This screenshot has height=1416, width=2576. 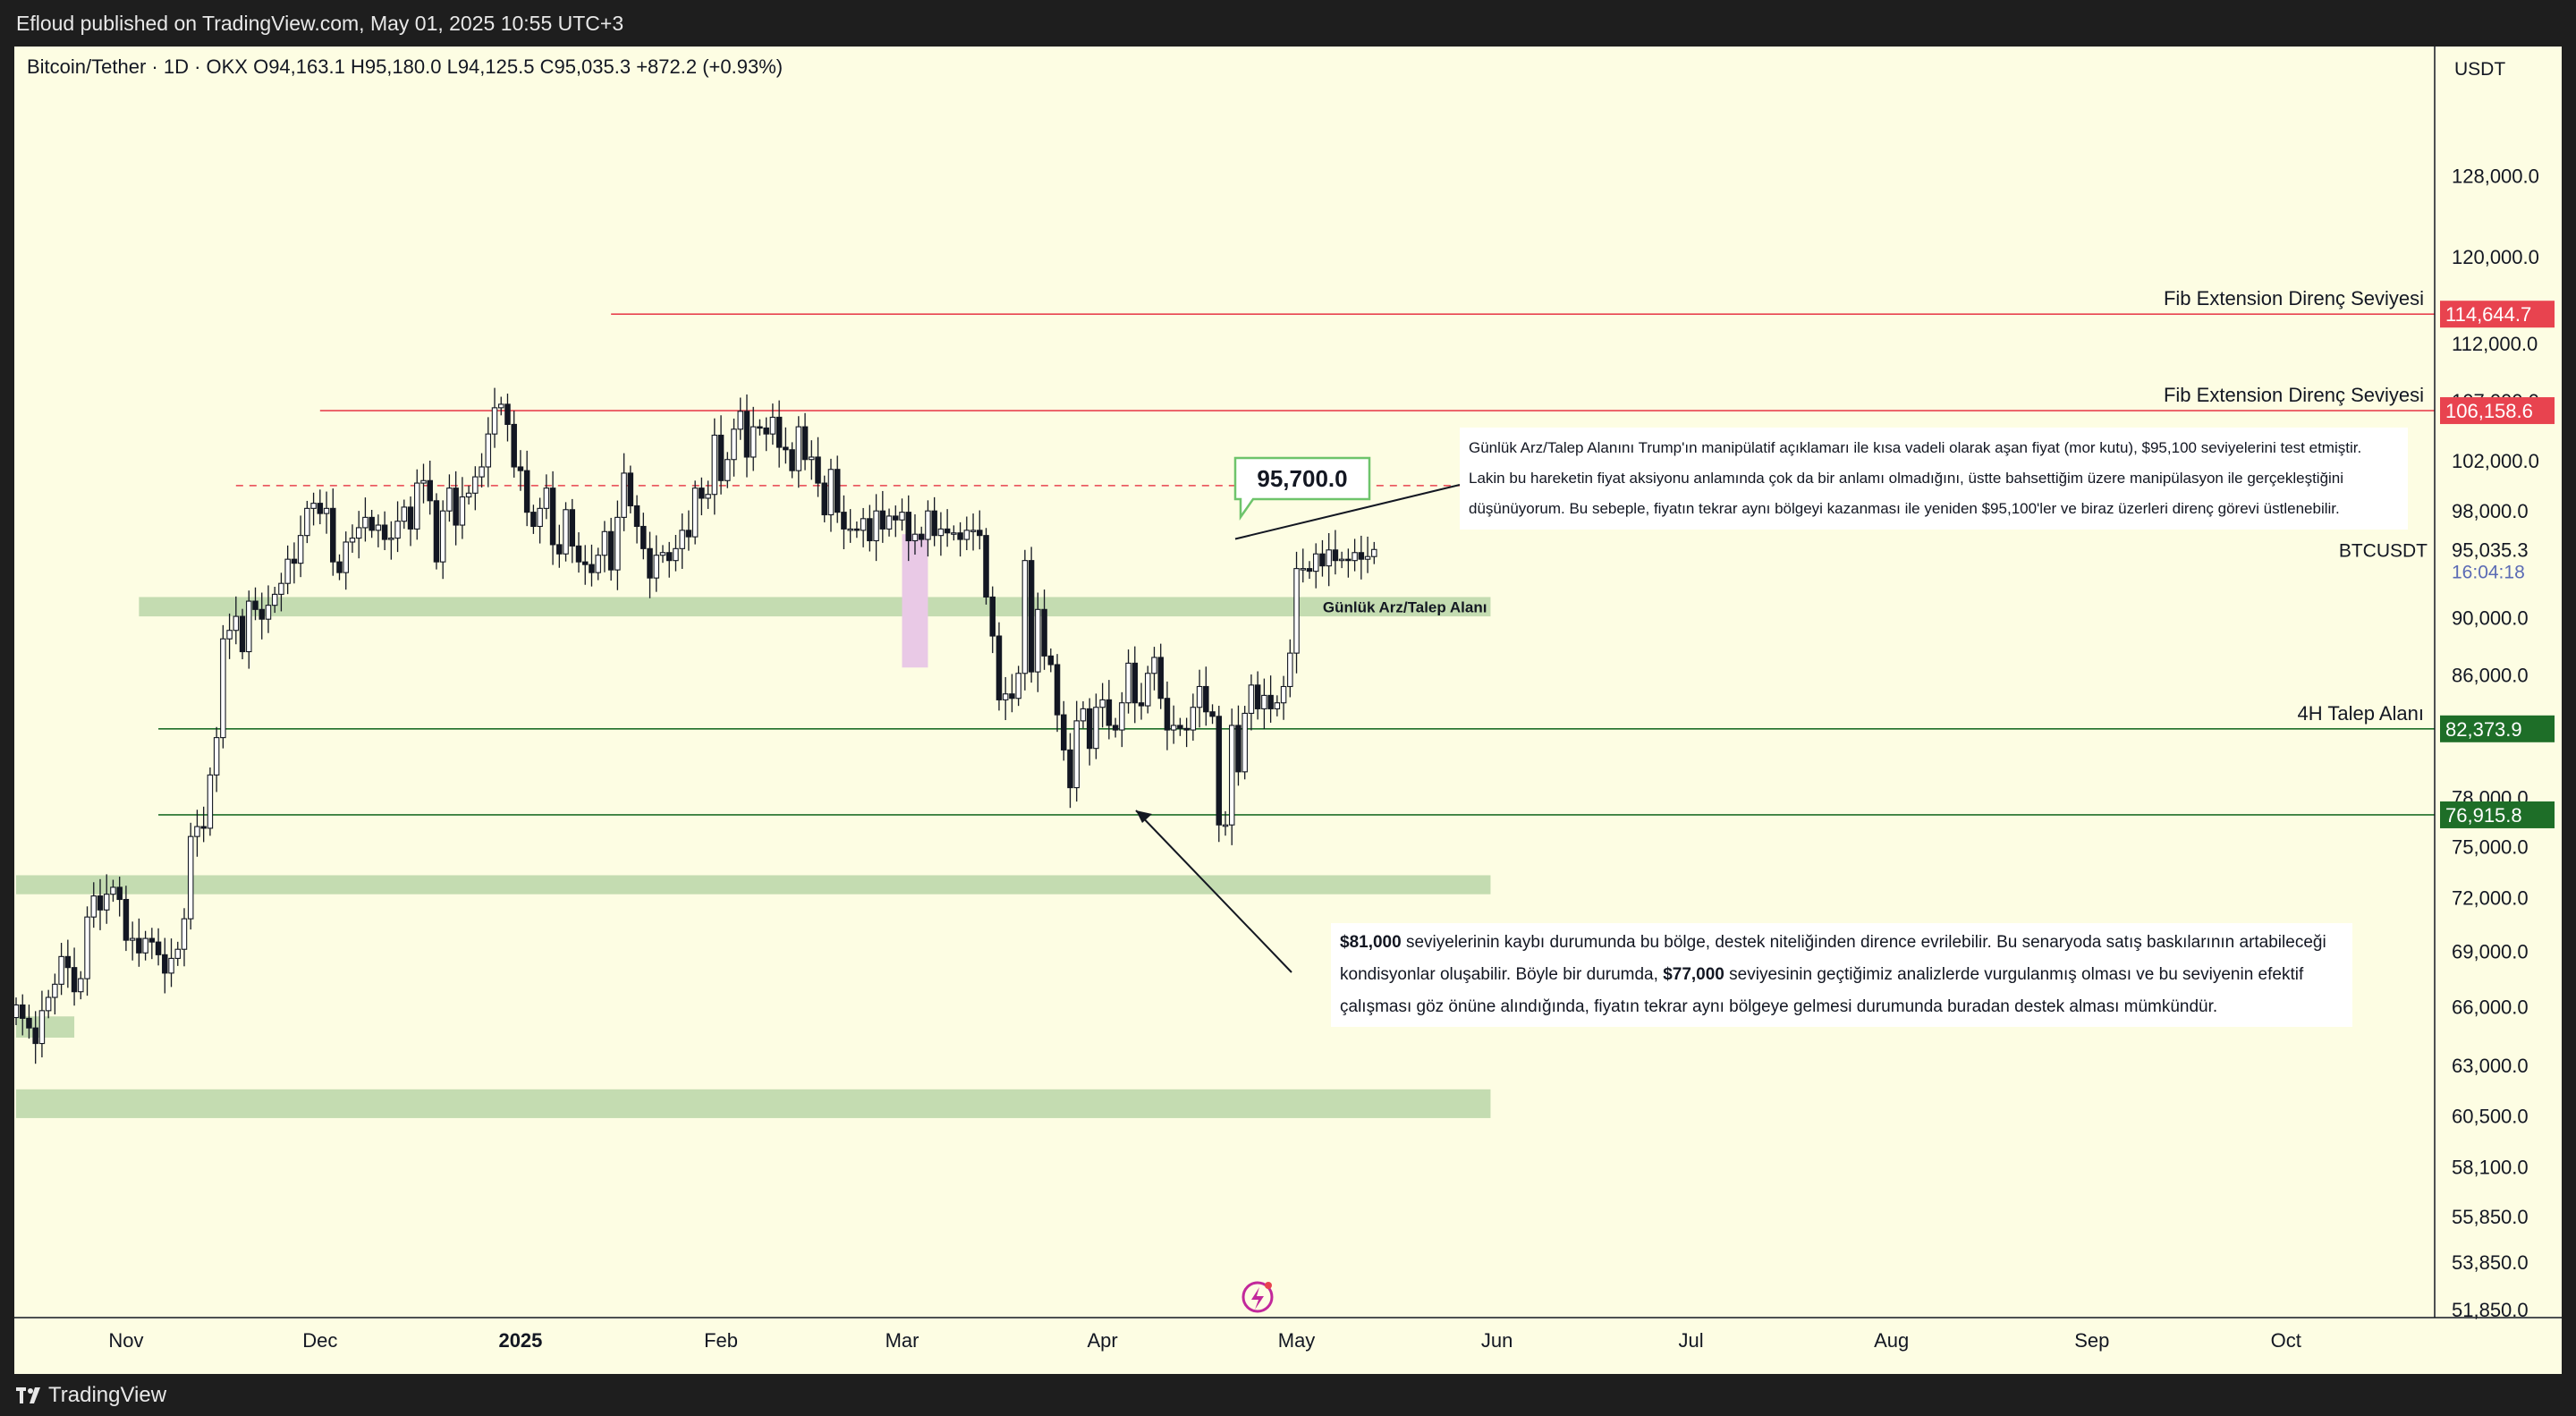 I want to click on note-lower-level-81000: $81,000, so click(x=1371, y=943).